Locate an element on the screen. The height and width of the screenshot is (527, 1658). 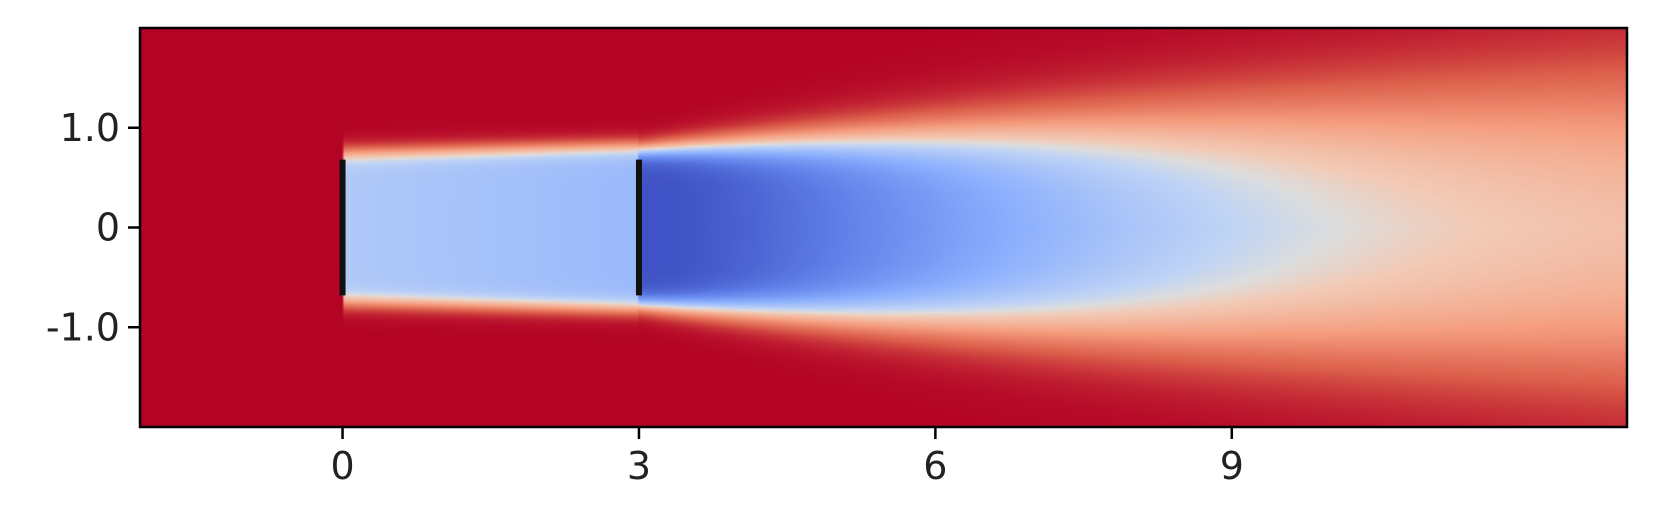
x-tick-label: 6 is located at coordinates (935, 466).